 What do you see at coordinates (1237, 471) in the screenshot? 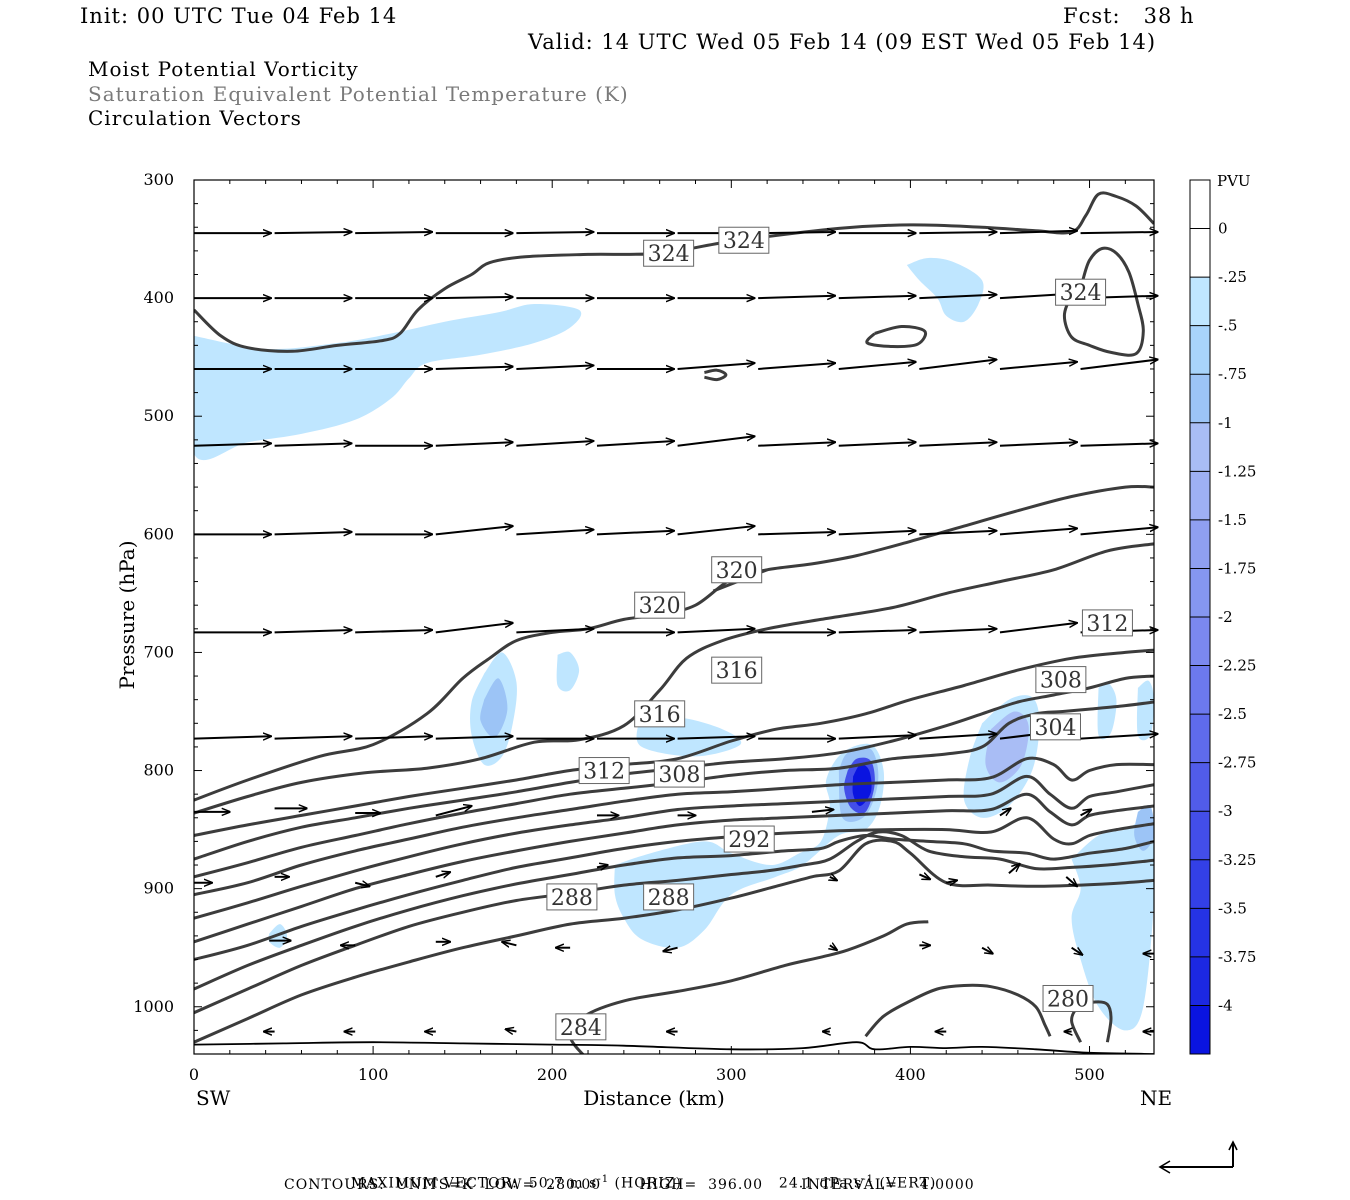
I see `colorbar-label-5: -1.25` at bounding box center [1237, 471].